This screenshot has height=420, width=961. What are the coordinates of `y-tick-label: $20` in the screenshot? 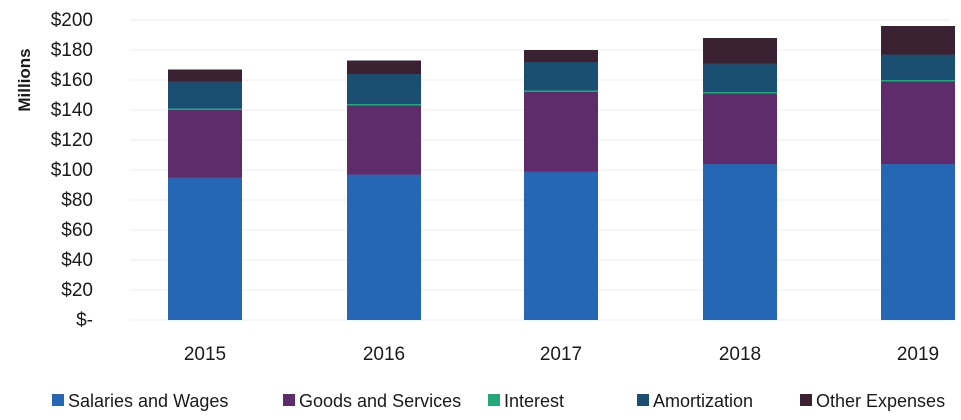 It's located at (77, 290).